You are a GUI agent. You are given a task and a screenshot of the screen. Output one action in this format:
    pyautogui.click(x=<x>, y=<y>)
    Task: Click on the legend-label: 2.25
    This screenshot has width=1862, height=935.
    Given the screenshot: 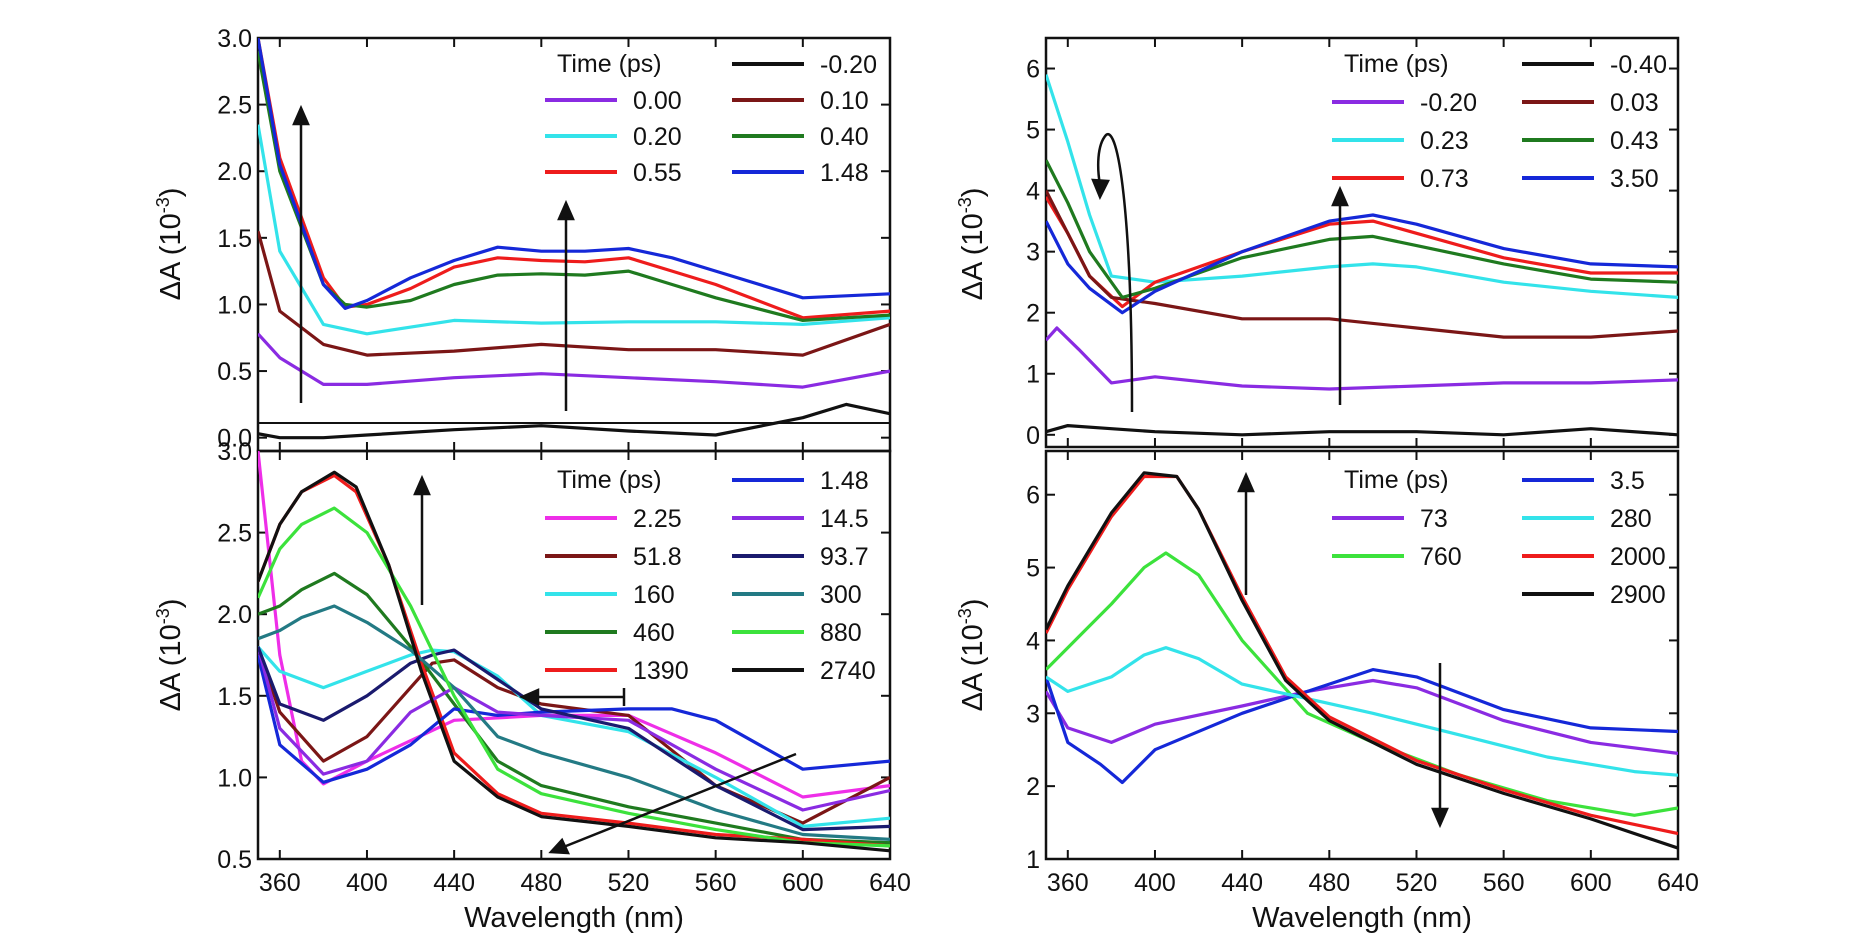 What is the action you would take?
    pyautogui.click(x=657, y=519)
    